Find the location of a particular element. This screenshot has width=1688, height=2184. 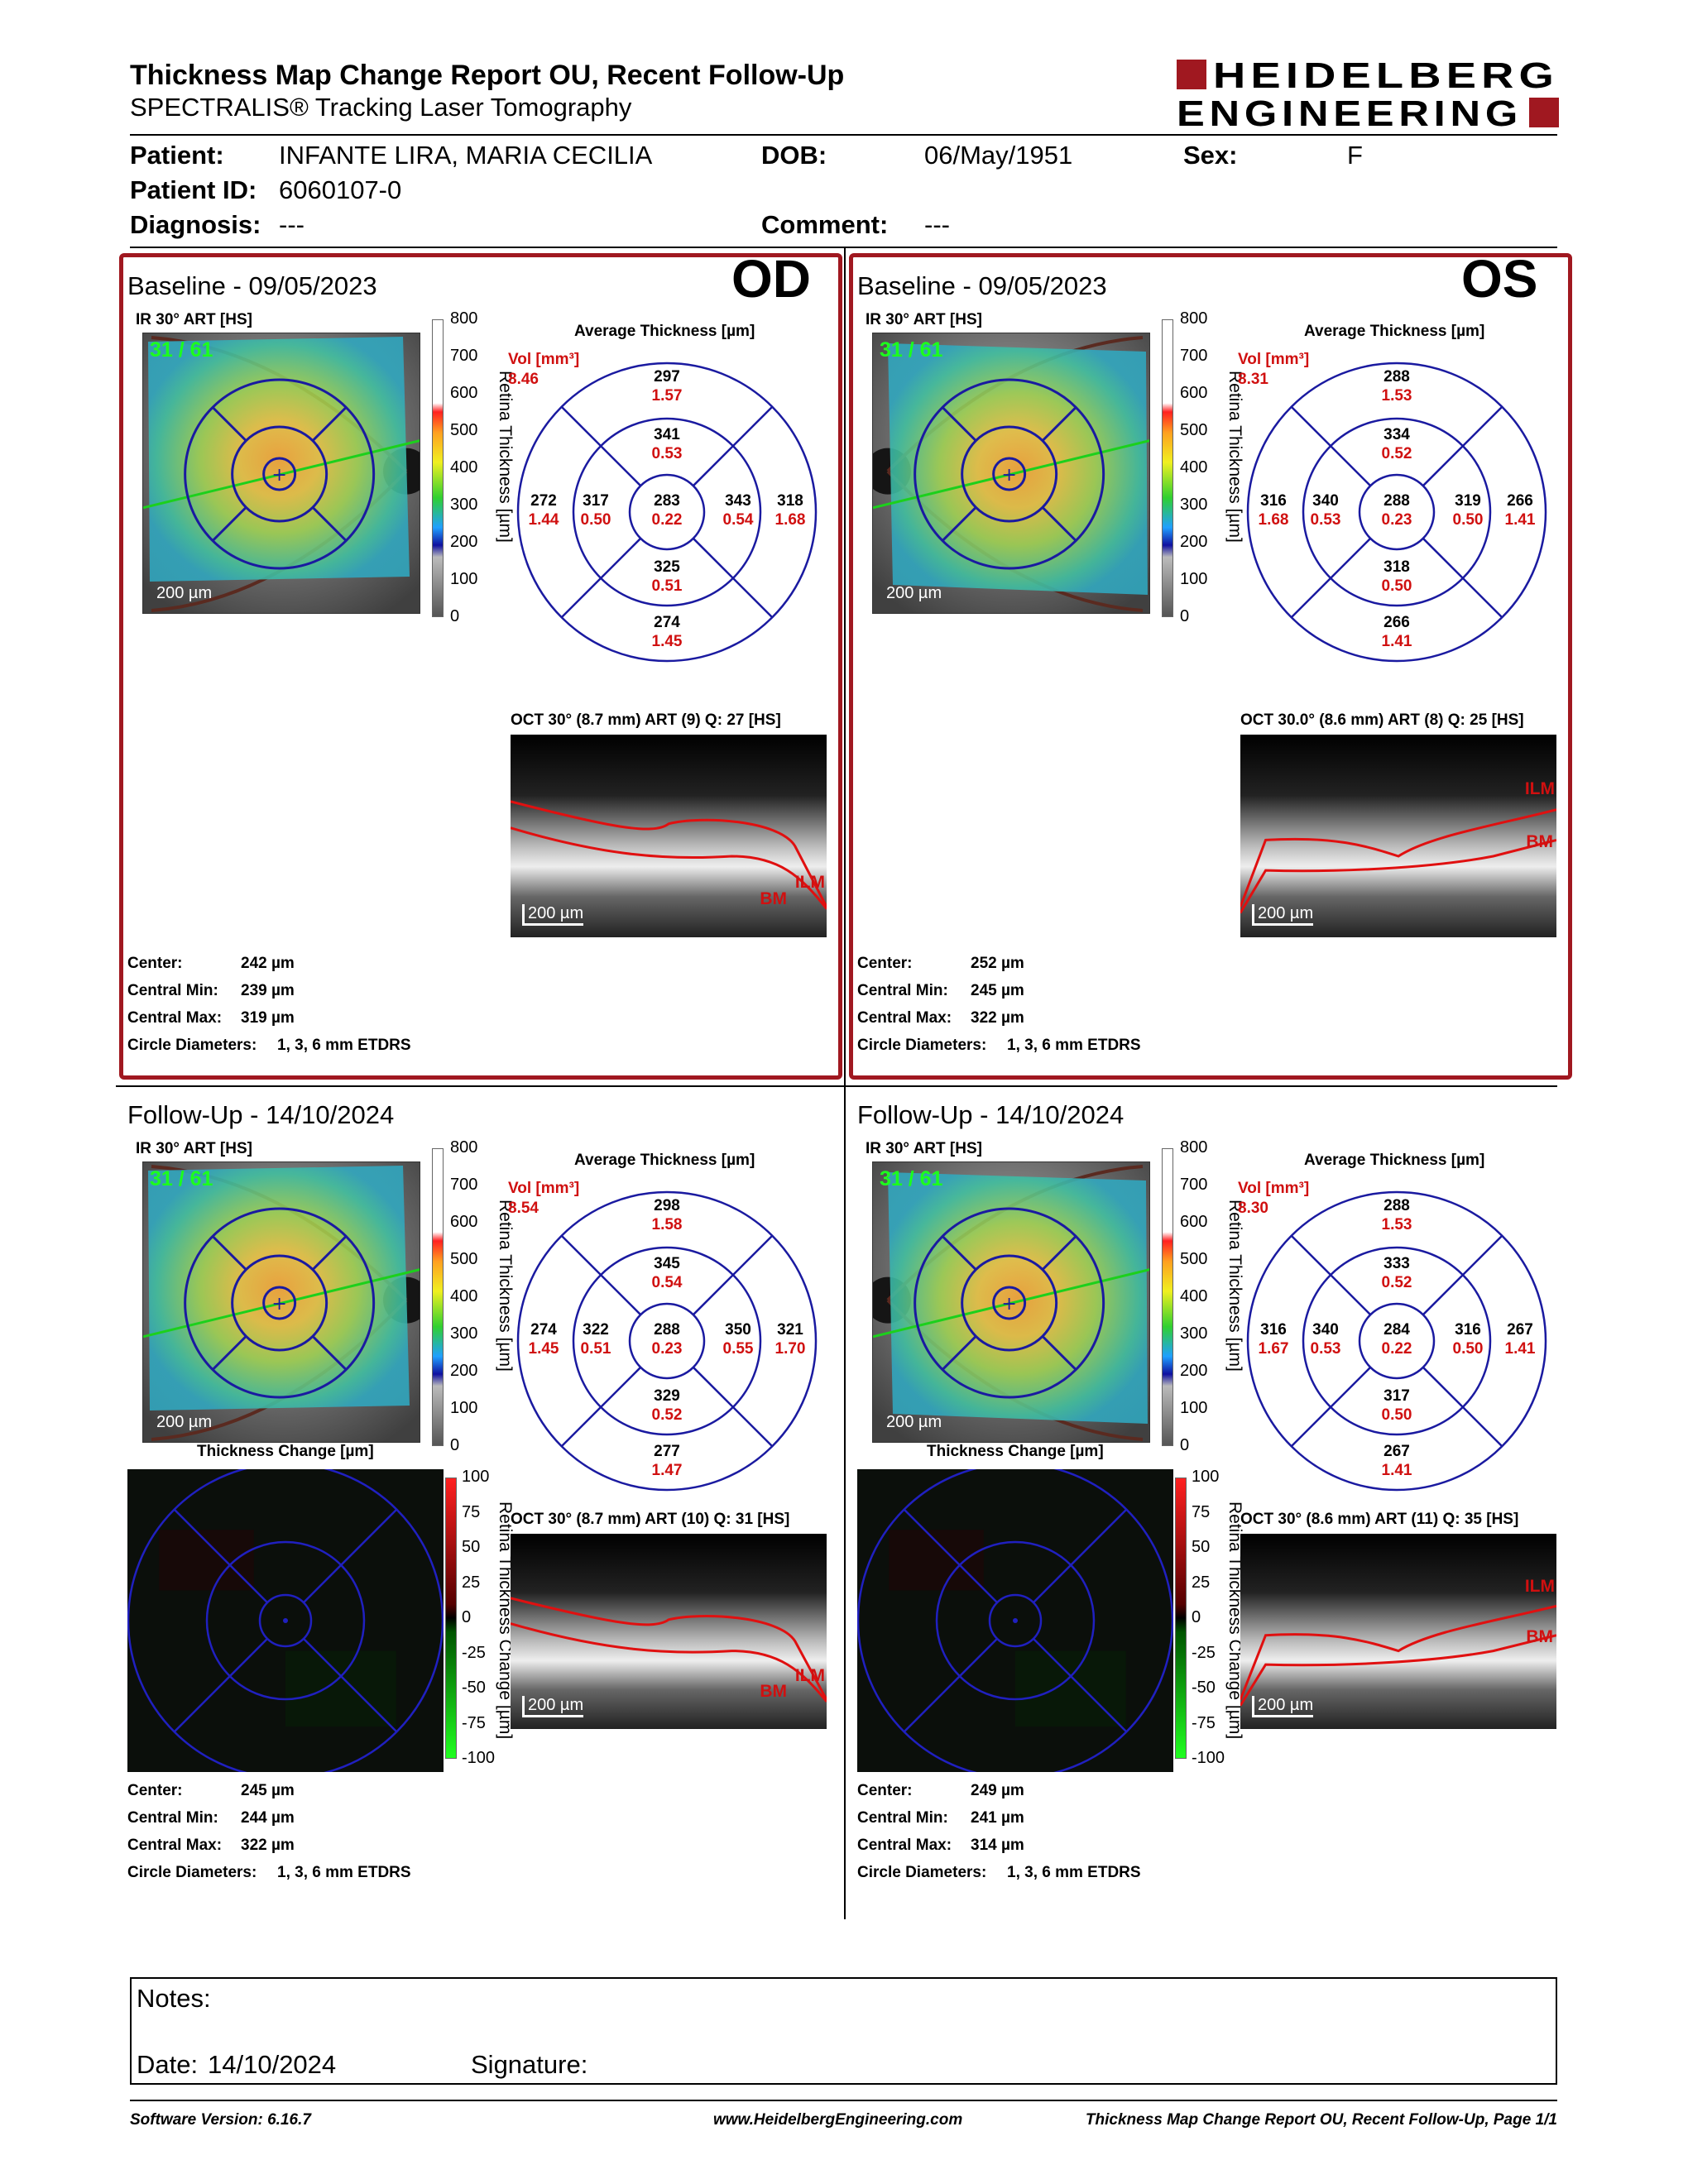

etdrs-thickness-ii: 318 is located at coordinates (1396, 567).